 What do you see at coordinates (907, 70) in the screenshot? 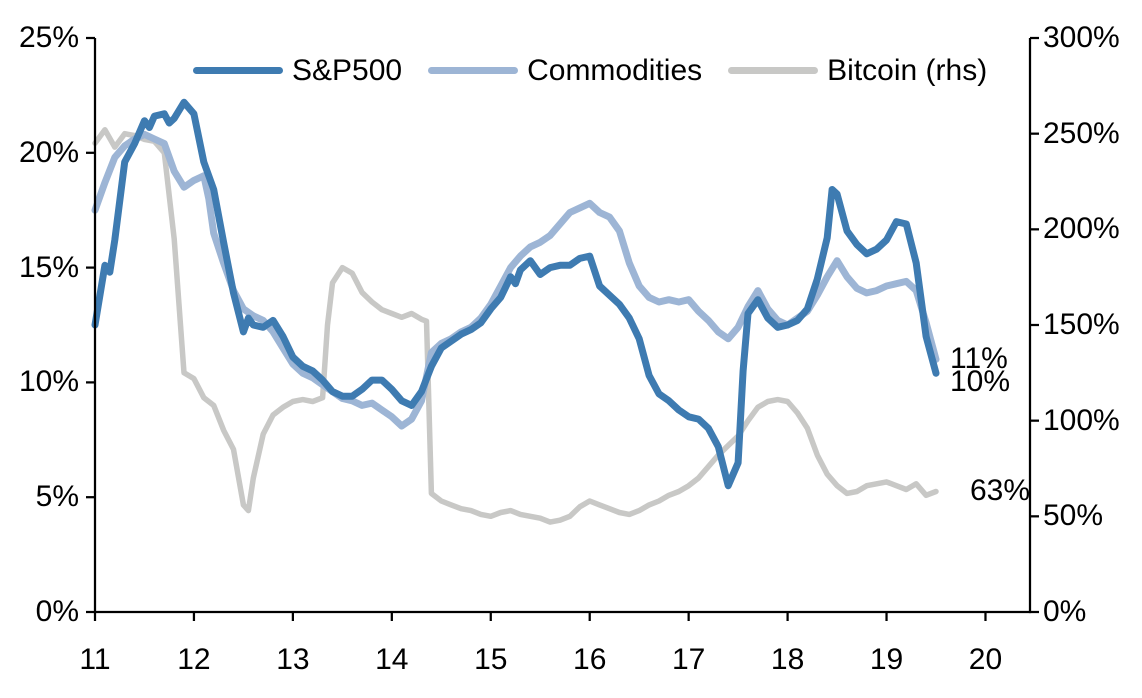
I see `bitcoin-legend-label: Bitcoin (rhs)` at bounding box center [907, 70].